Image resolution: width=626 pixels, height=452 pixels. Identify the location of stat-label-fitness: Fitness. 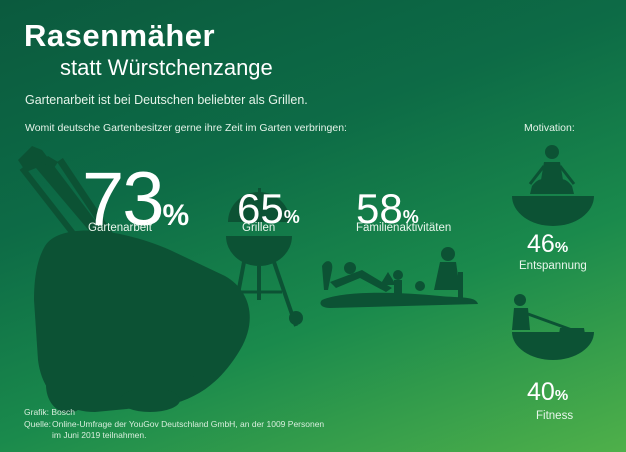
(555, 416).